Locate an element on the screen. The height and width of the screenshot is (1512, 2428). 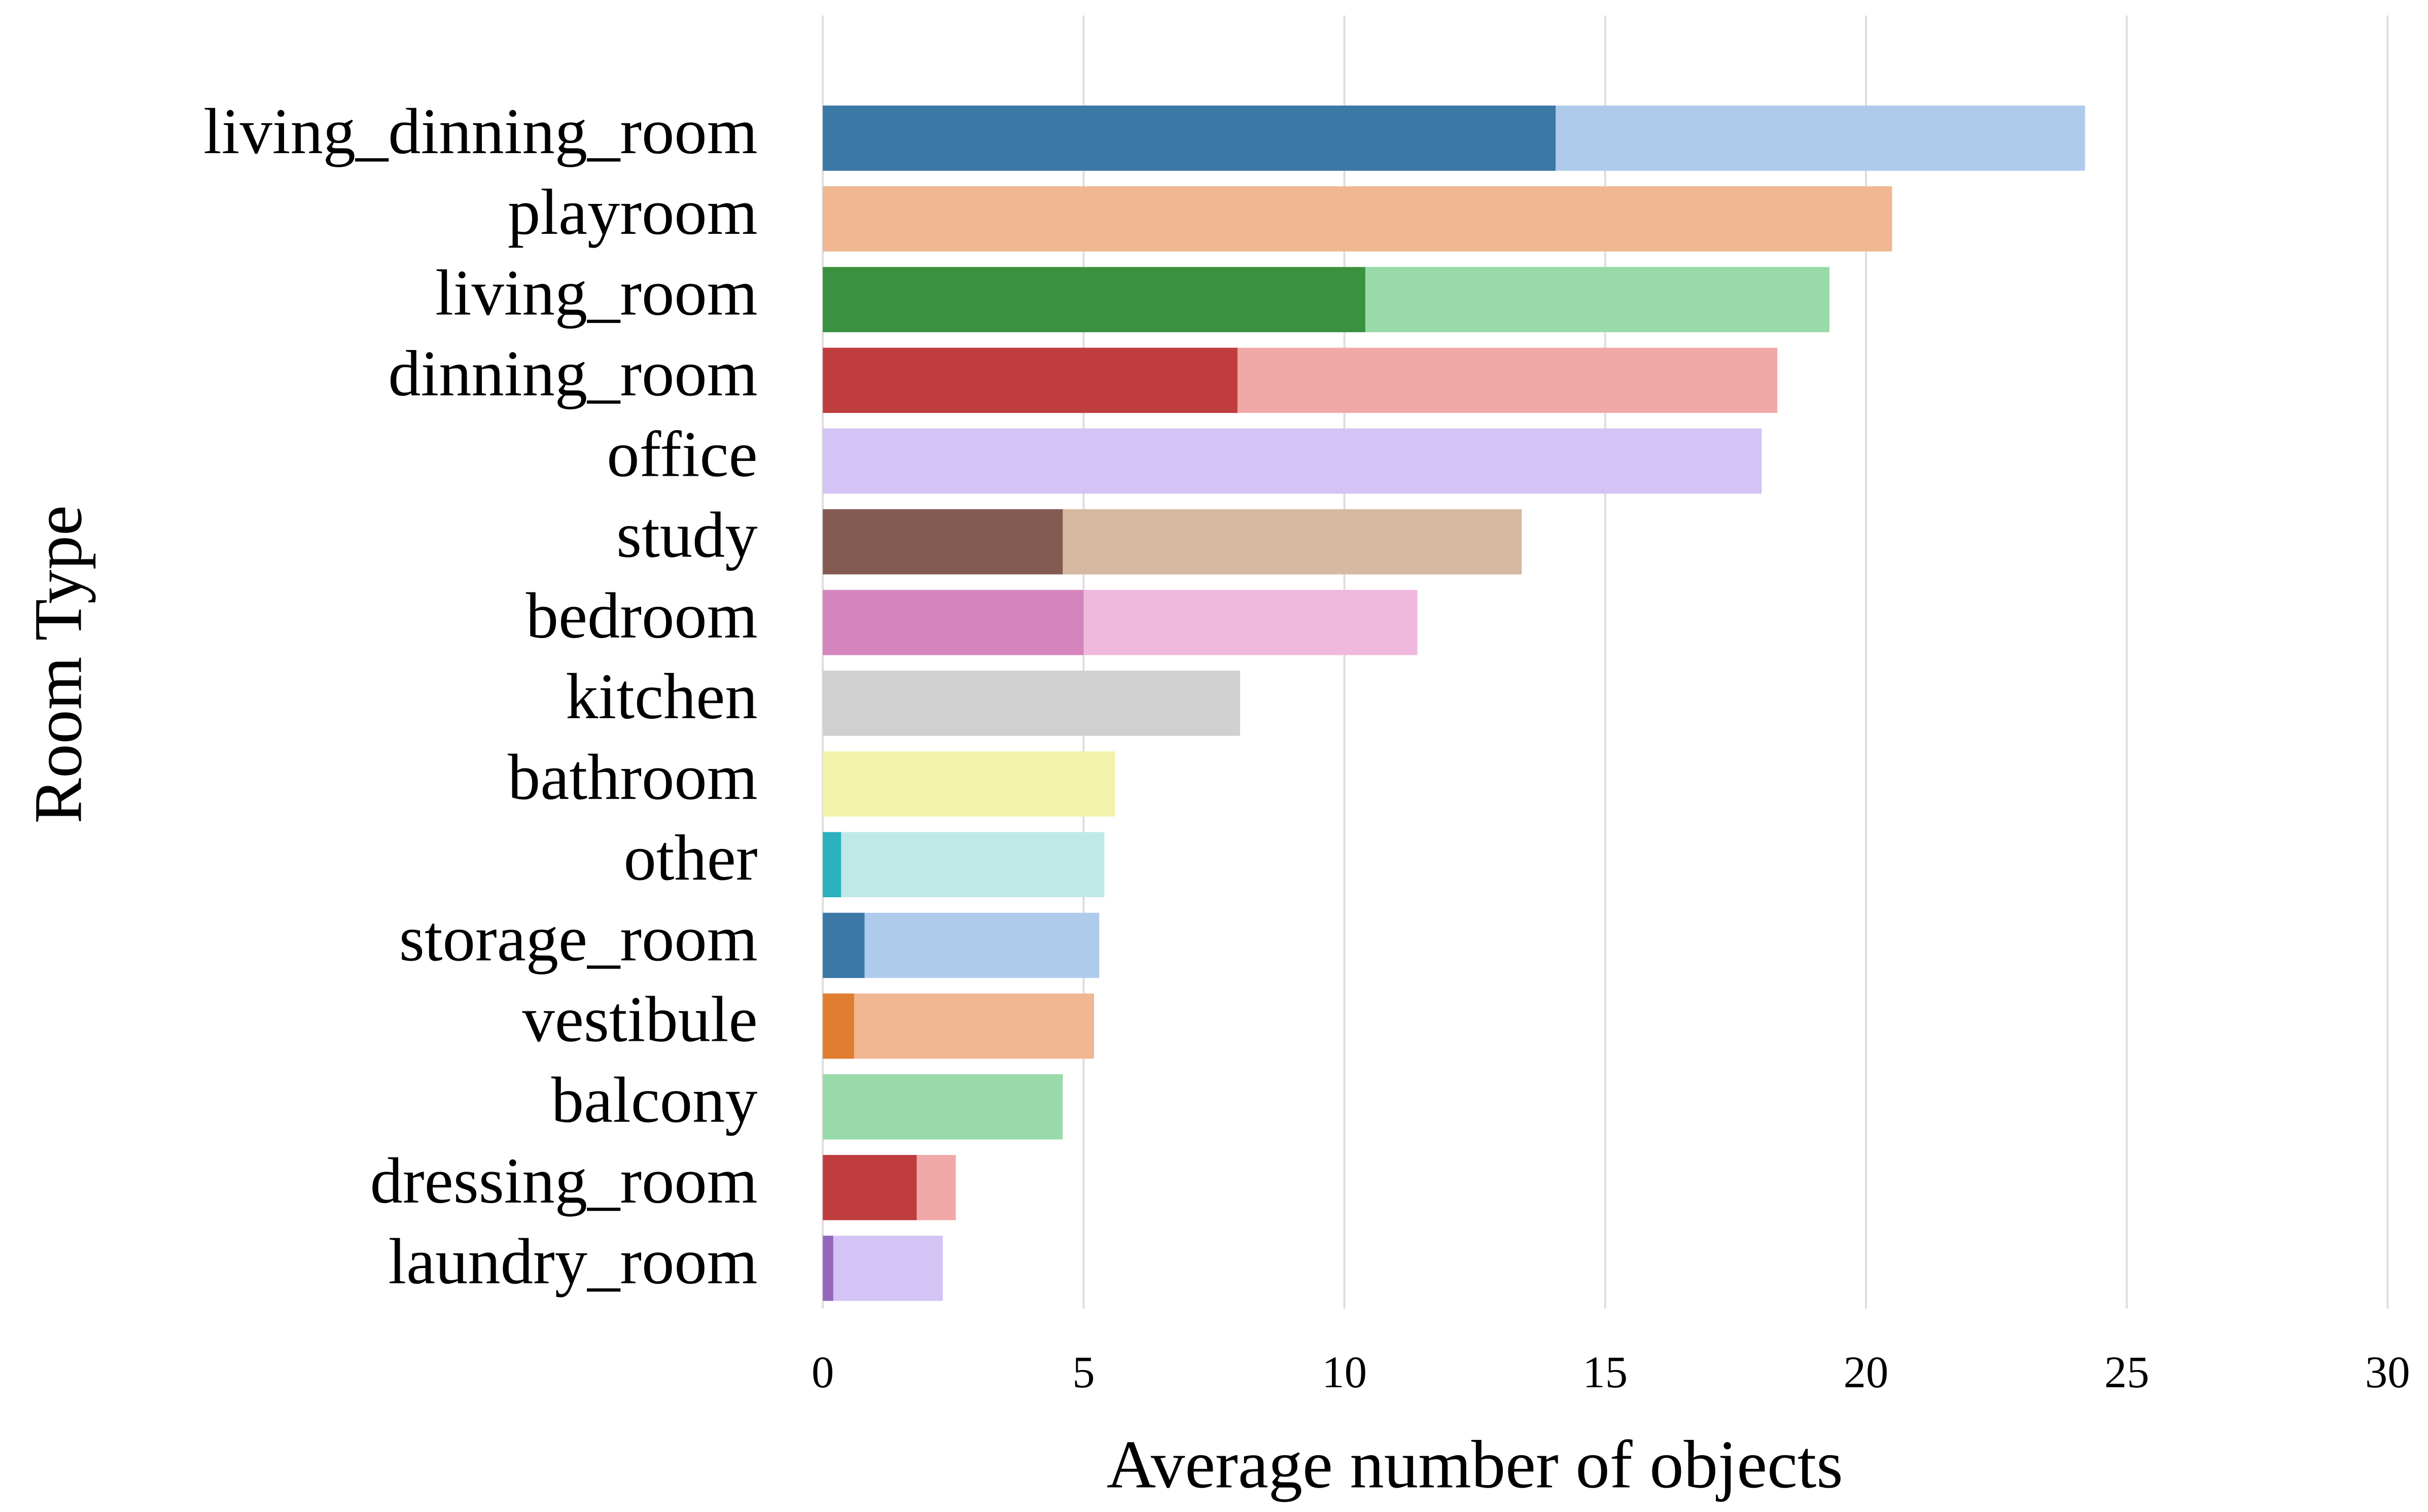
y-tick-label: laundry_room is located at coordinates (572, 1261).